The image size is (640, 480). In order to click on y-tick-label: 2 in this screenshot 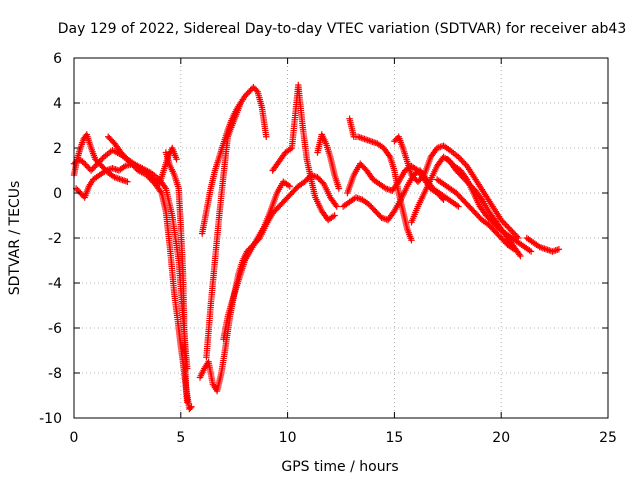, I will do `click(57, 149)`.